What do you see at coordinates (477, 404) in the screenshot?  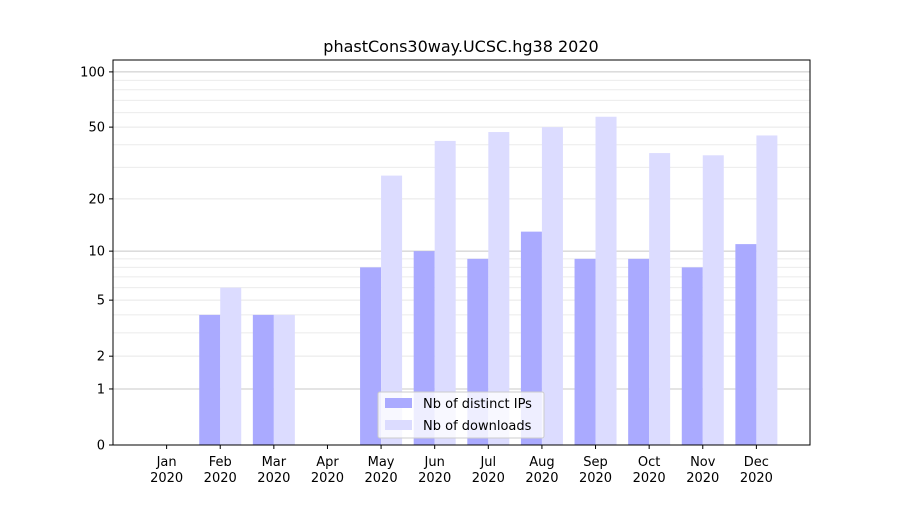 I see `legend-label-ips: Nb of distinct IPs` at bounding box center [477, 404].